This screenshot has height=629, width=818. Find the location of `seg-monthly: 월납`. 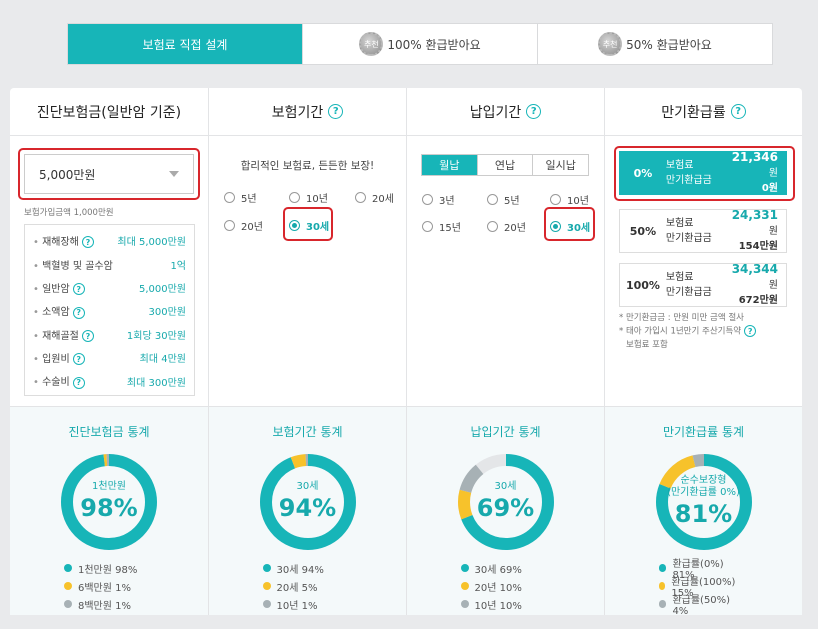

seg-monthly: 월납 is located at coordinates (449, 165).